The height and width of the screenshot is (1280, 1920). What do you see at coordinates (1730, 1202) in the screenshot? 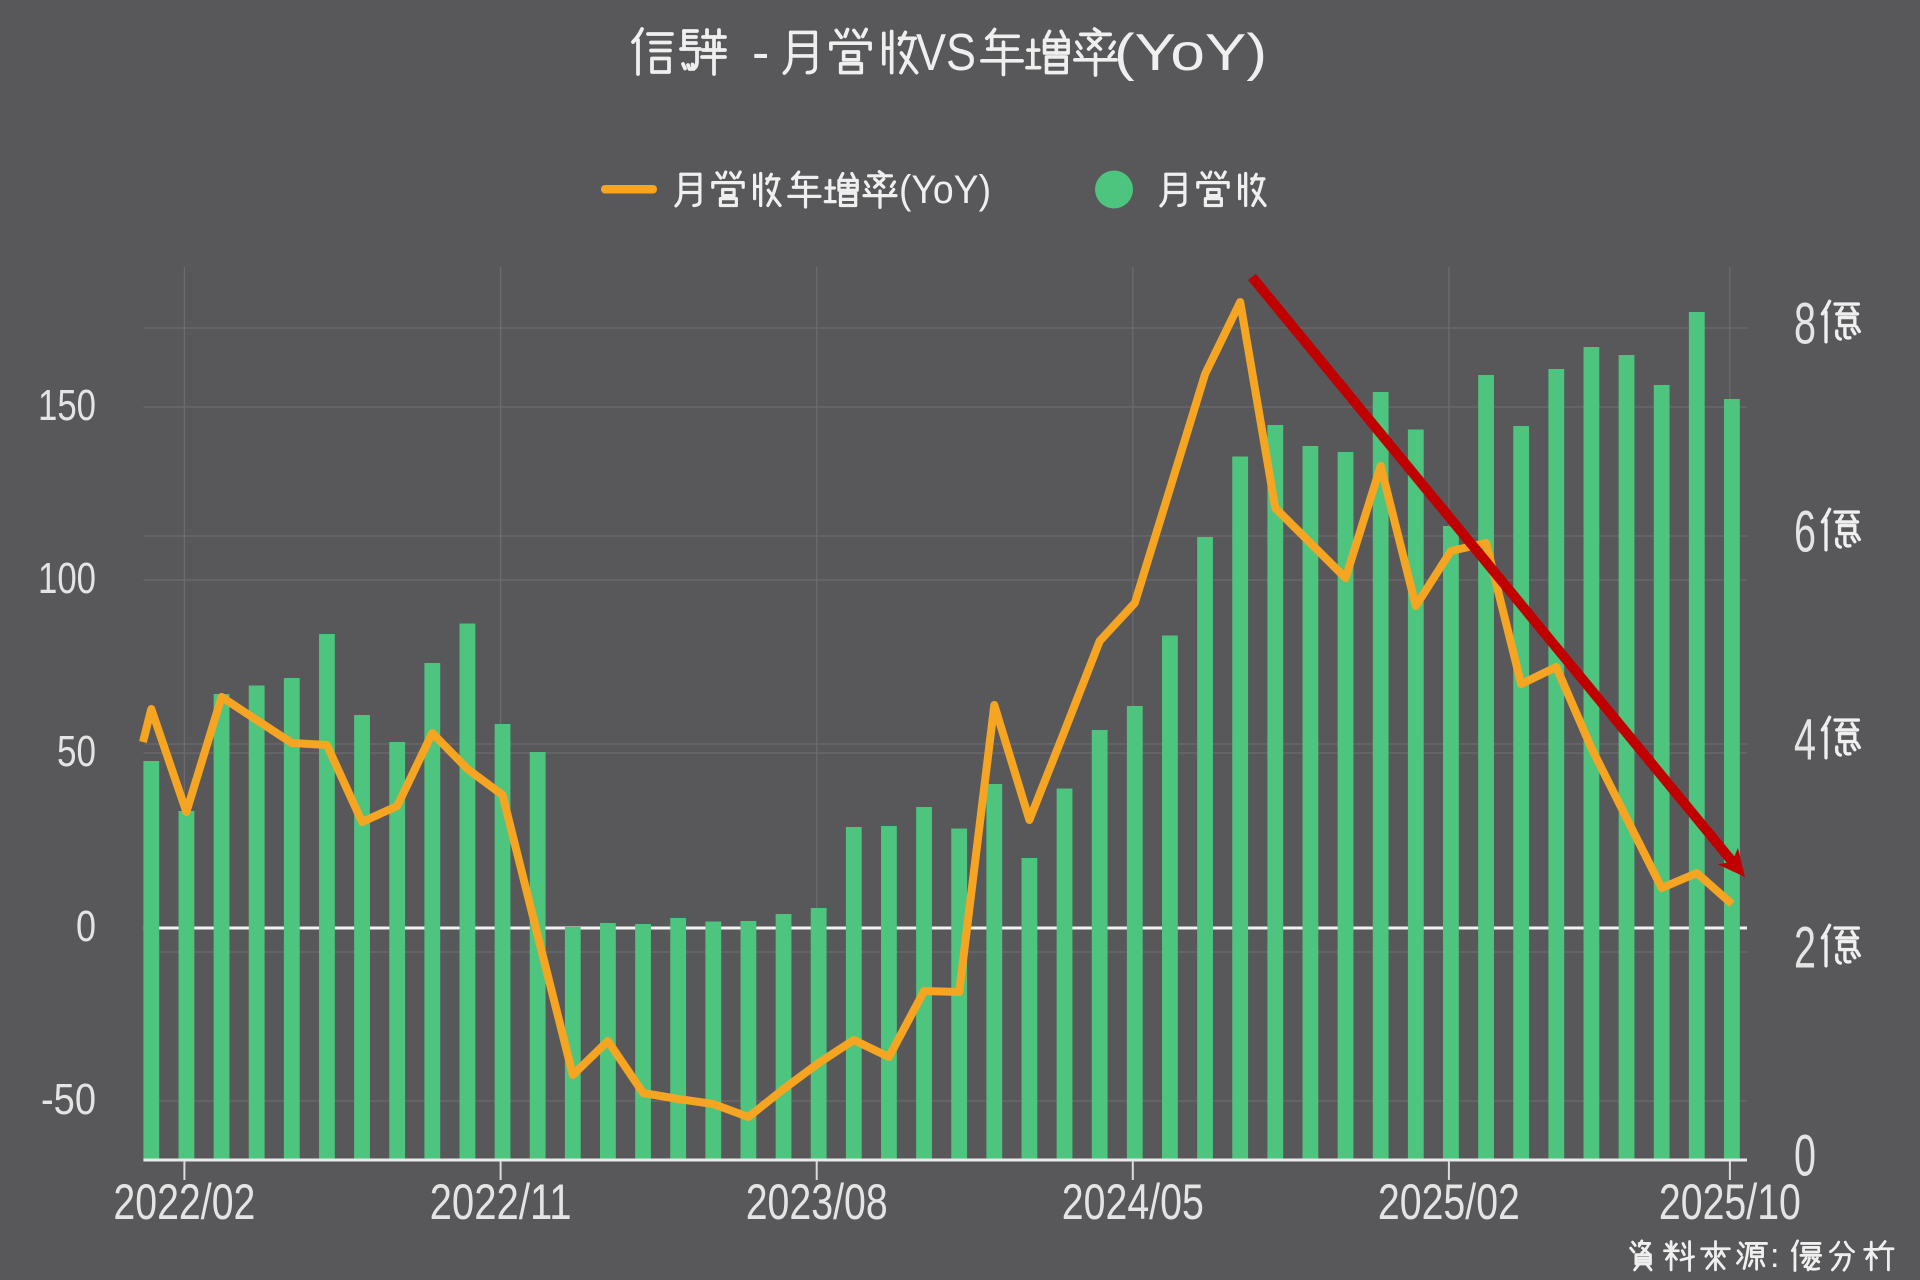
I see `svg-text: 2025/10` at bounding box center [1730, 1202].